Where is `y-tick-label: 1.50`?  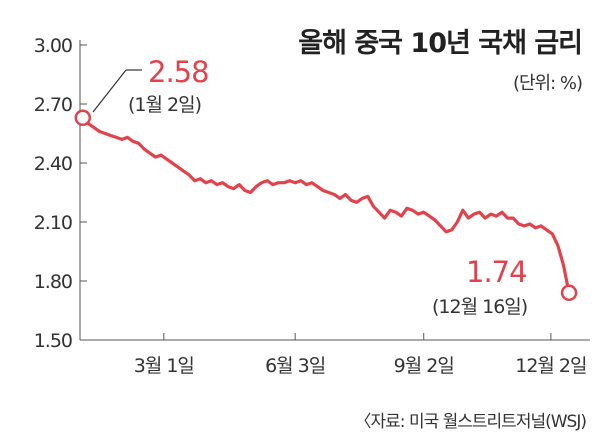
y-tick-label: 1.50 is located at coordinates (53, 341).